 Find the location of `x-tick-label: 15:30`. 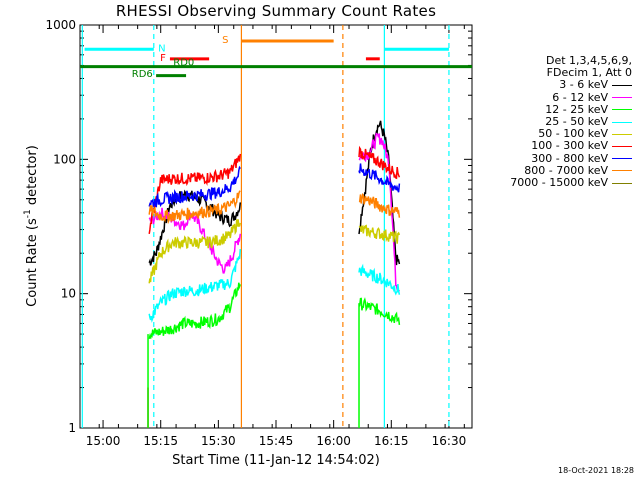

x-tick-label: 15:30 is located at coordinates (218, 441).